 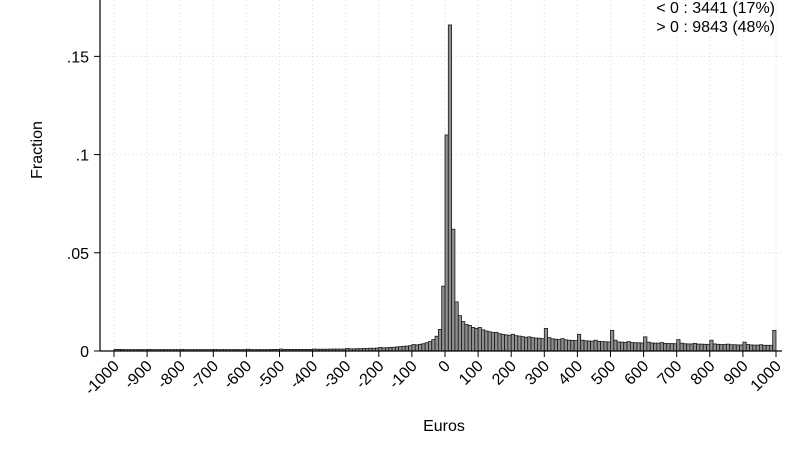 I want to click on y-tick-label: .15, so click(x=78, y=57).